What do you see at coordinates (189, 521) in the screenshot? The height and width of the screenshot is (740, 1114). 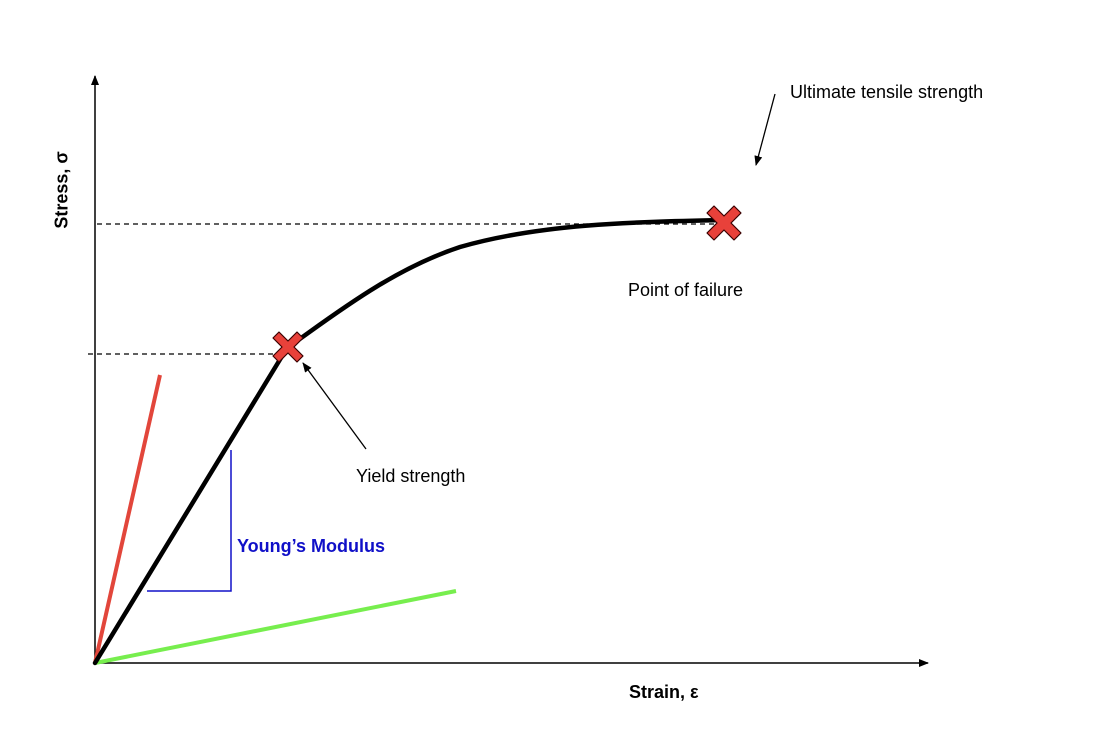 I see `youngs-modulus-bracket` at bounding box center [189, 521].